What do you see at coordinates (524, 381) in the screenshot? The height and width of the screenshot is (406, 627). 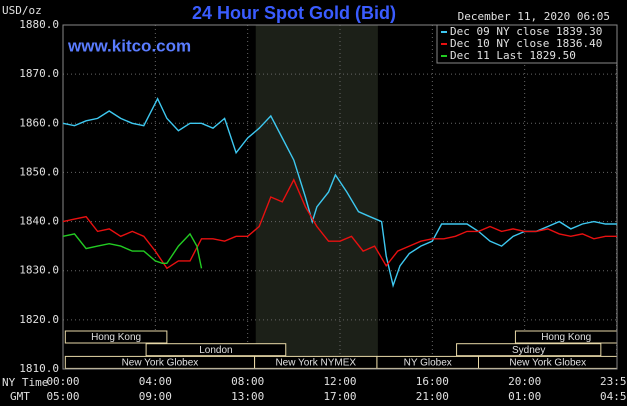 I see `x-tick-label: 20:00` at bounding box center [524, 381].